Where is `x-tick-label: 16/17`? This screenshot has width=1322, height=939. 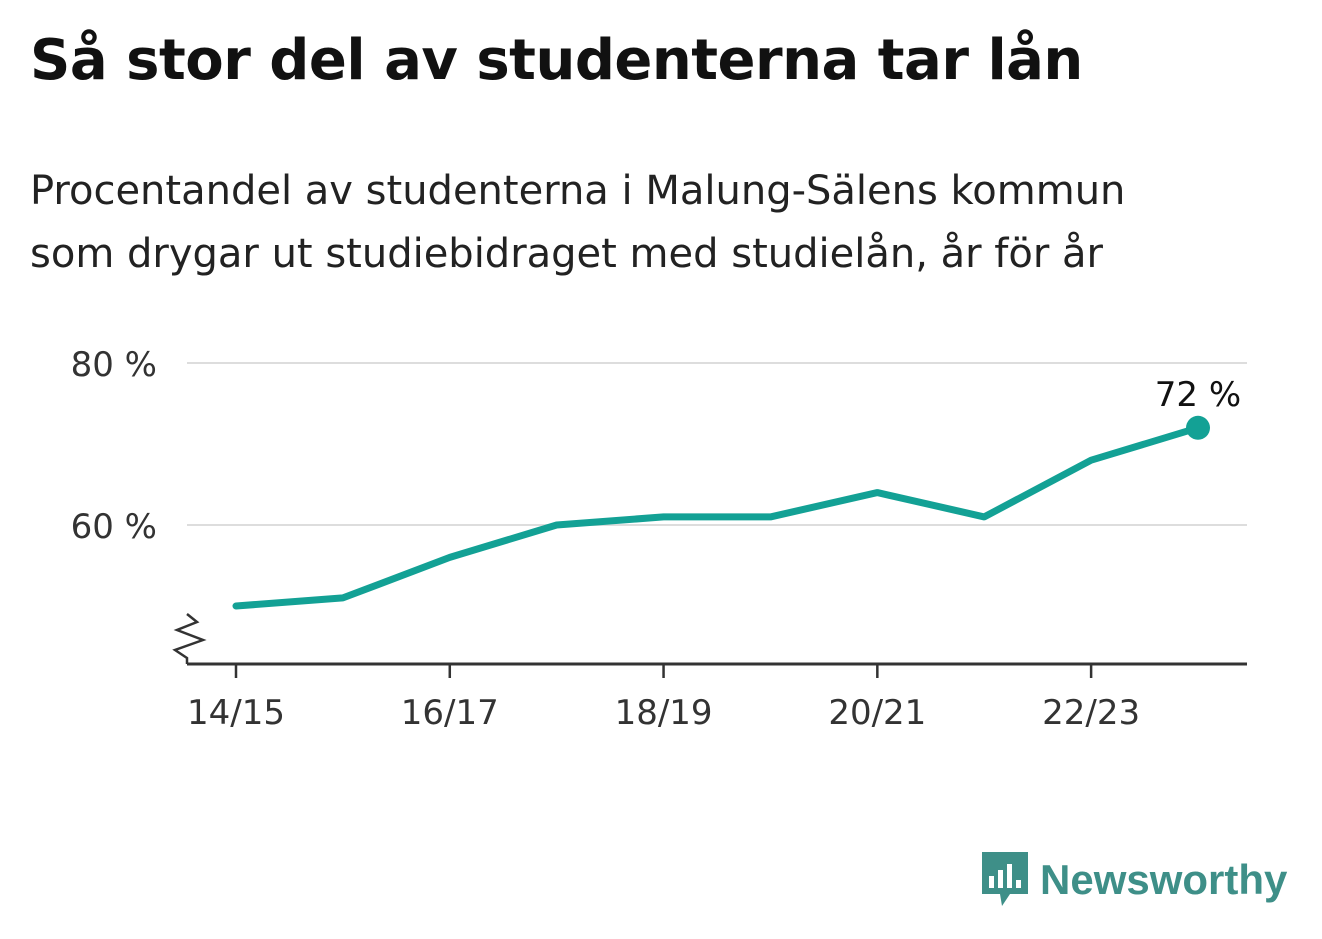
x-tick-label: 16/17 is located at coordinates (450, 713).